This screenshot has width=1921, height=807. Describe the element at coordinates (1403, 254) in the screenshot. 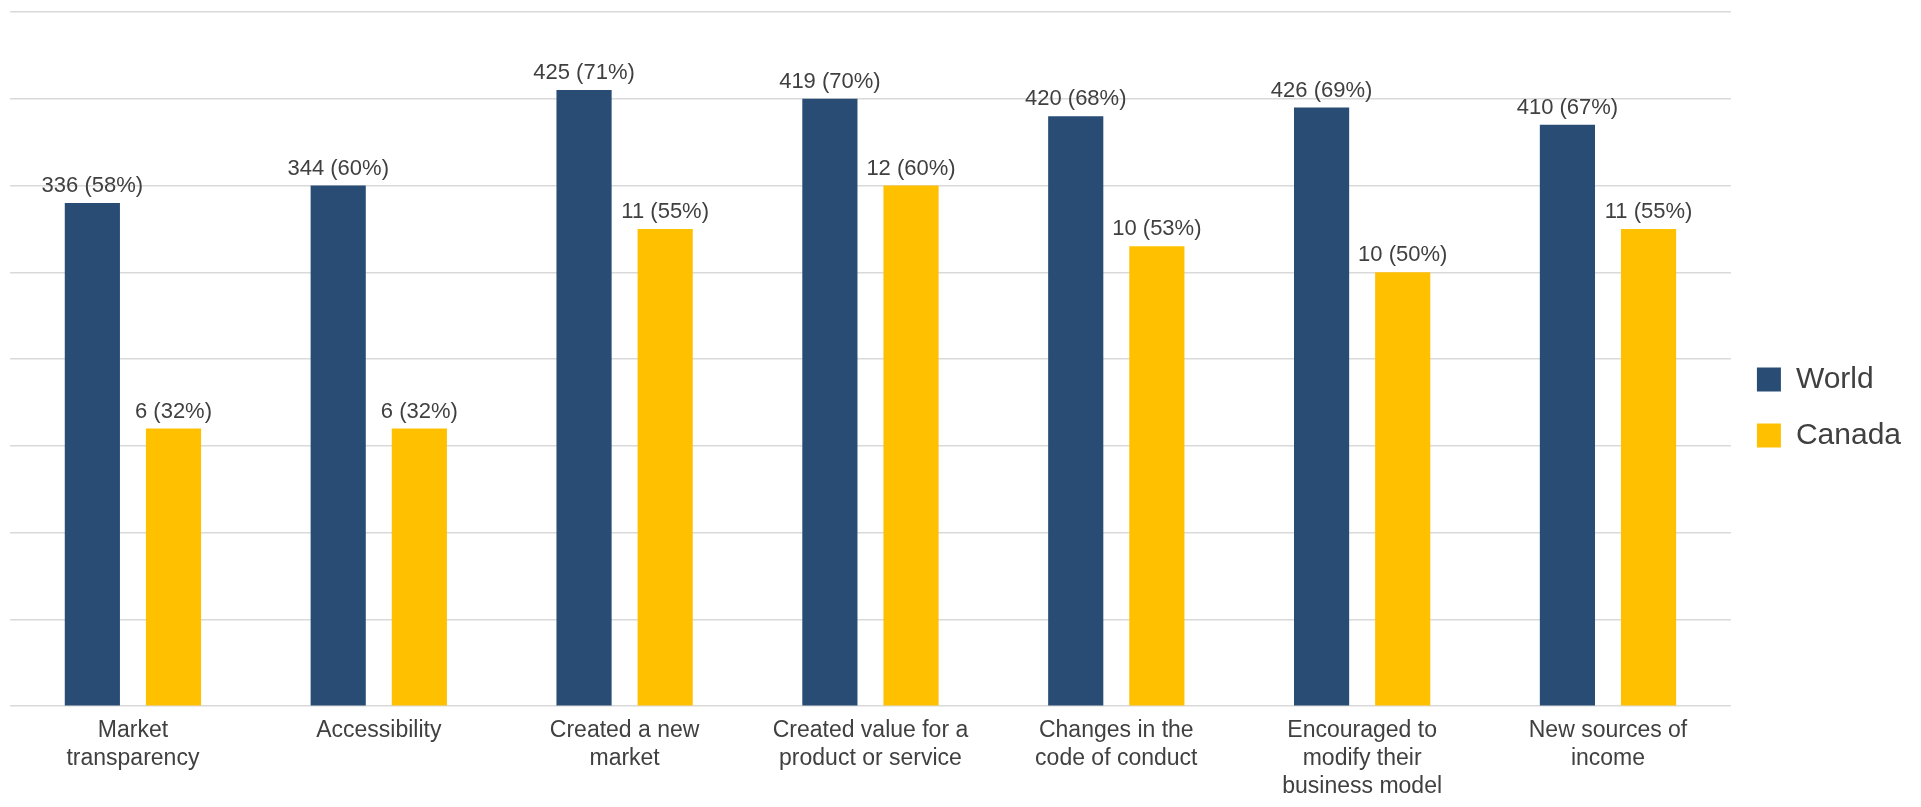

I see `data-label: 10 (50%)` at that location.